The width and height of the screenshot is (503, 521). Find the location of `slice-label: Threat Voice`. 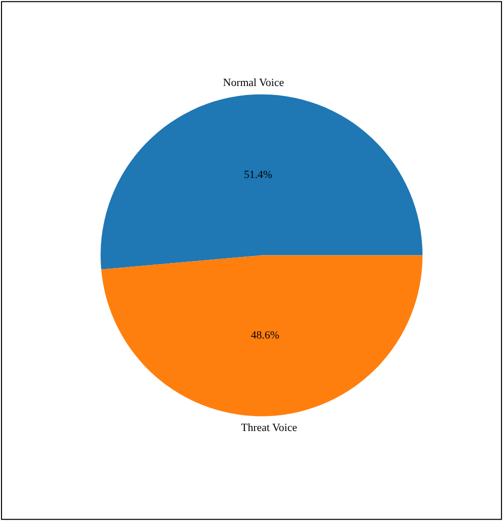

slice-label: Threat Voice is located at coordinates (269, 428).